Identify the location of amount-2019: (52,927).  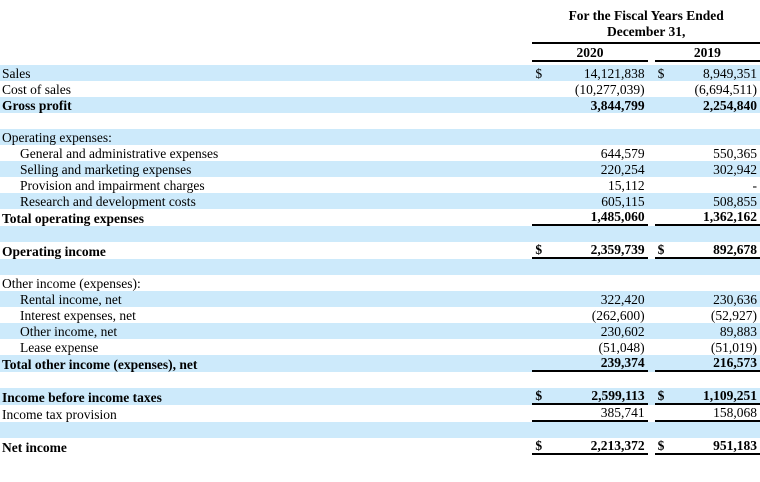
(733, 315).